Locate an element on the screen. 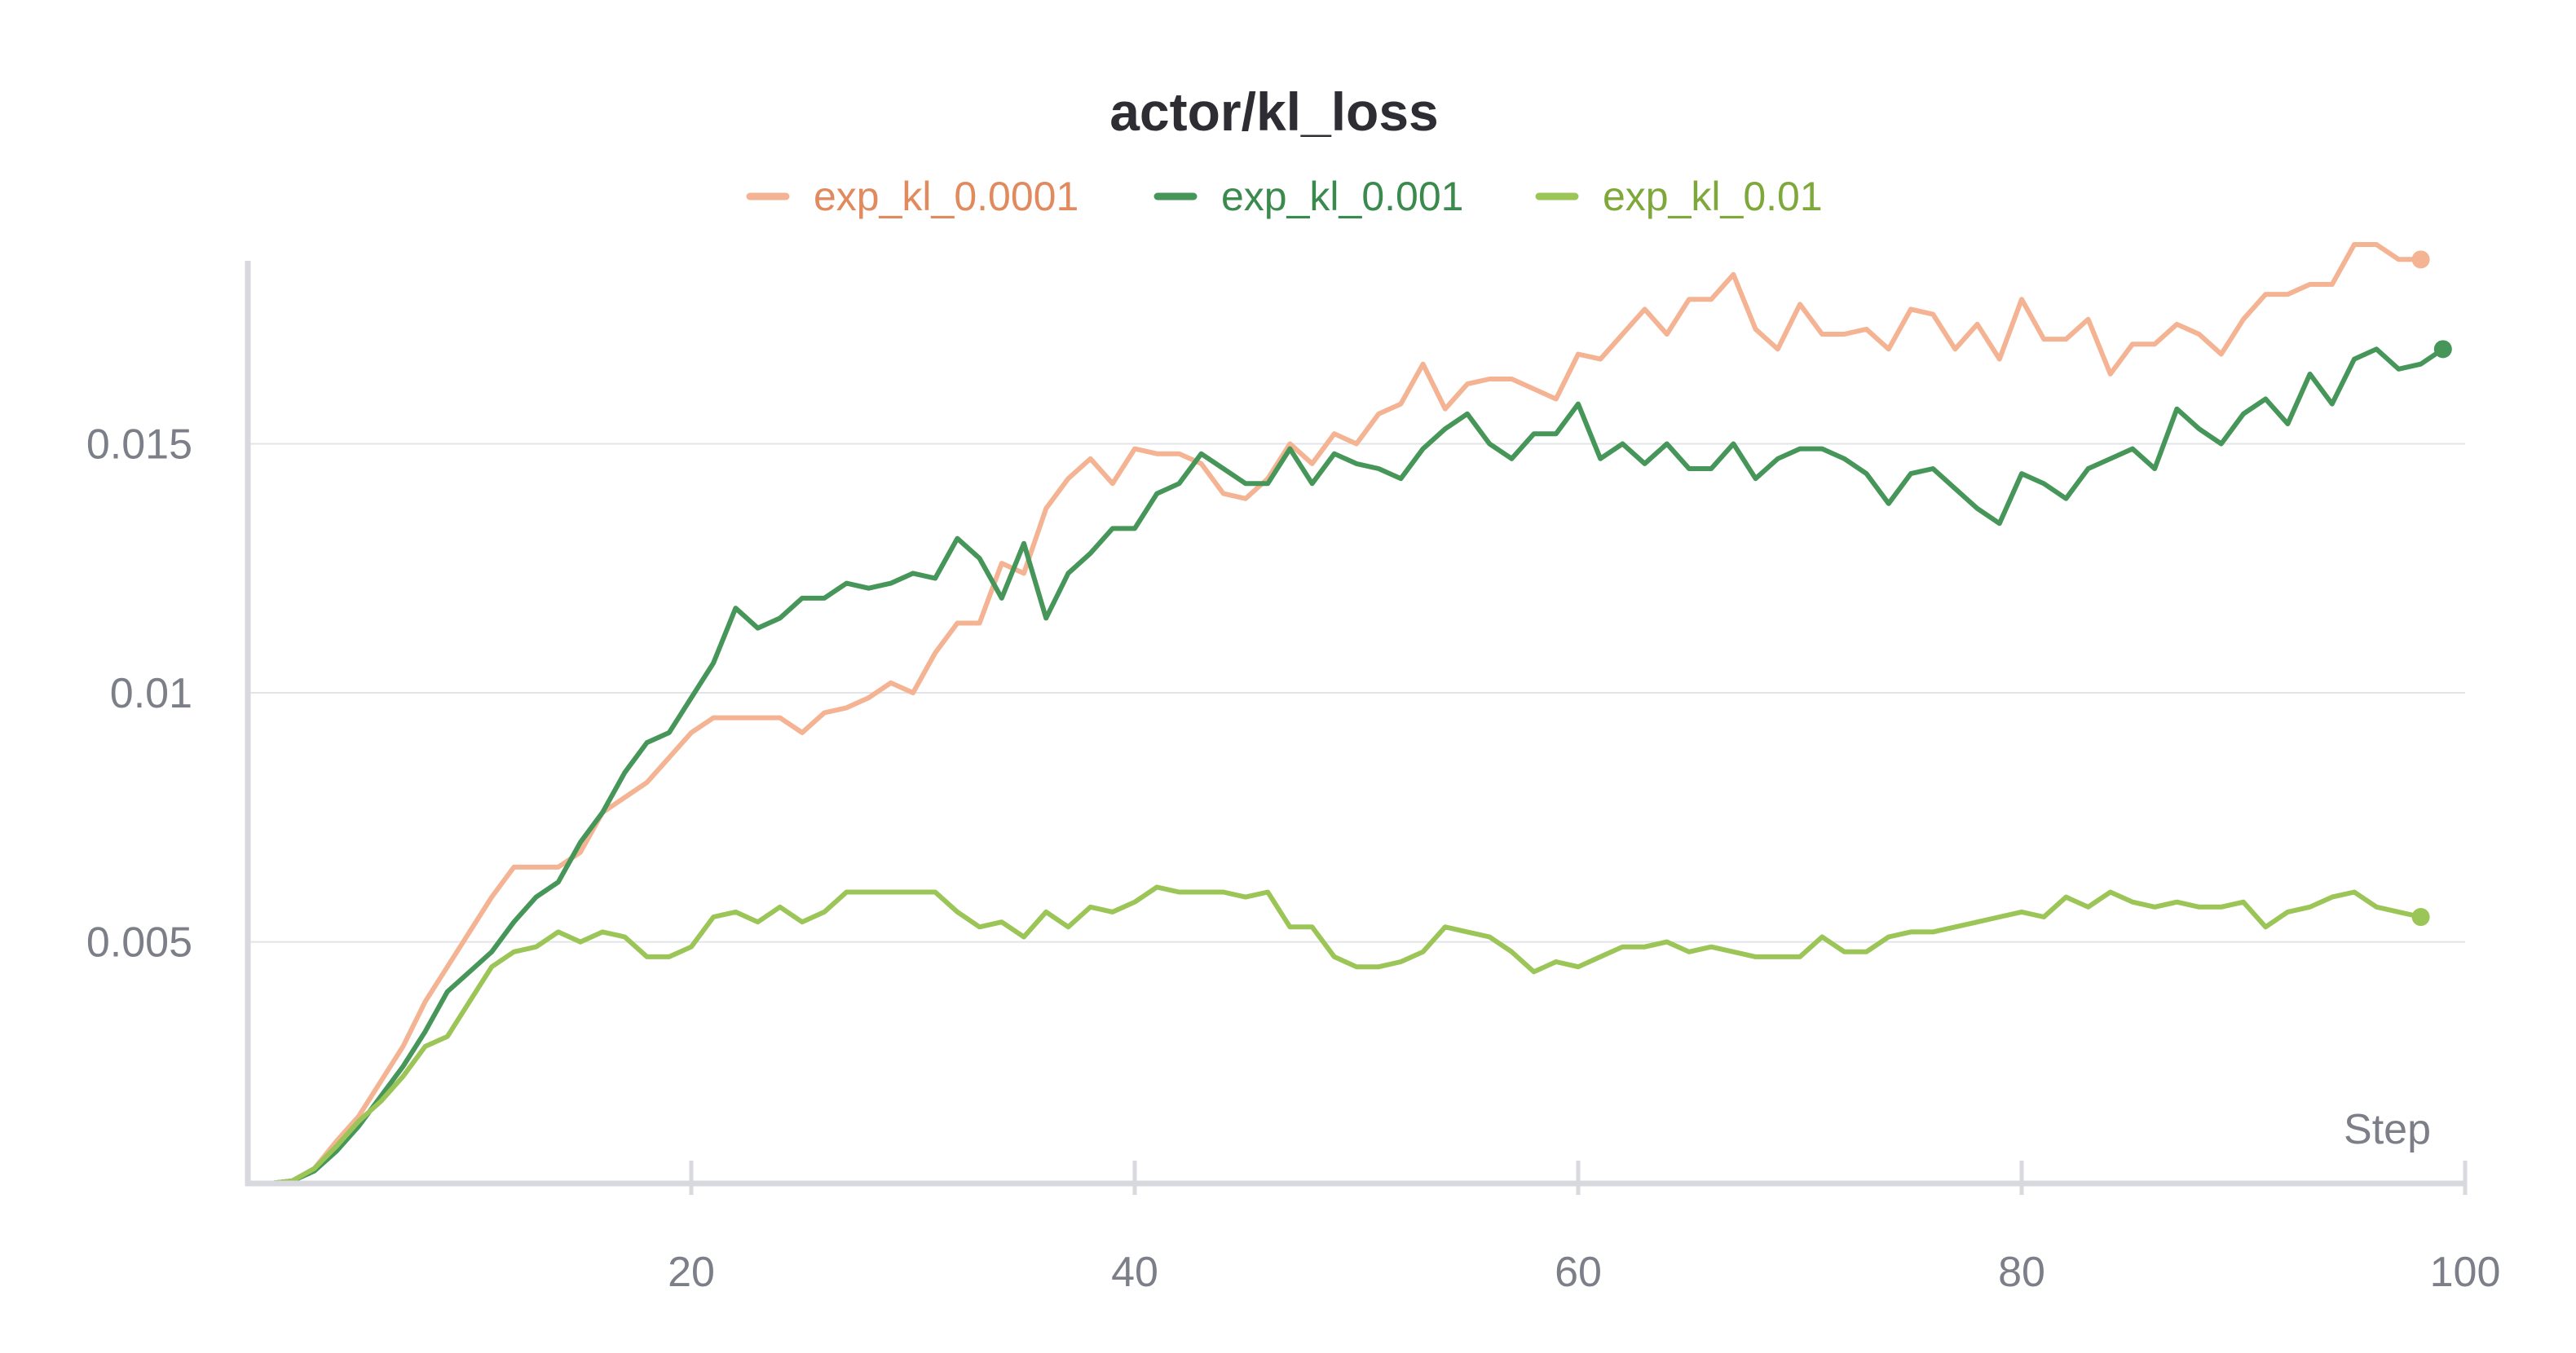  x-axis-title: Step is located at coordinates (2387, 1129).